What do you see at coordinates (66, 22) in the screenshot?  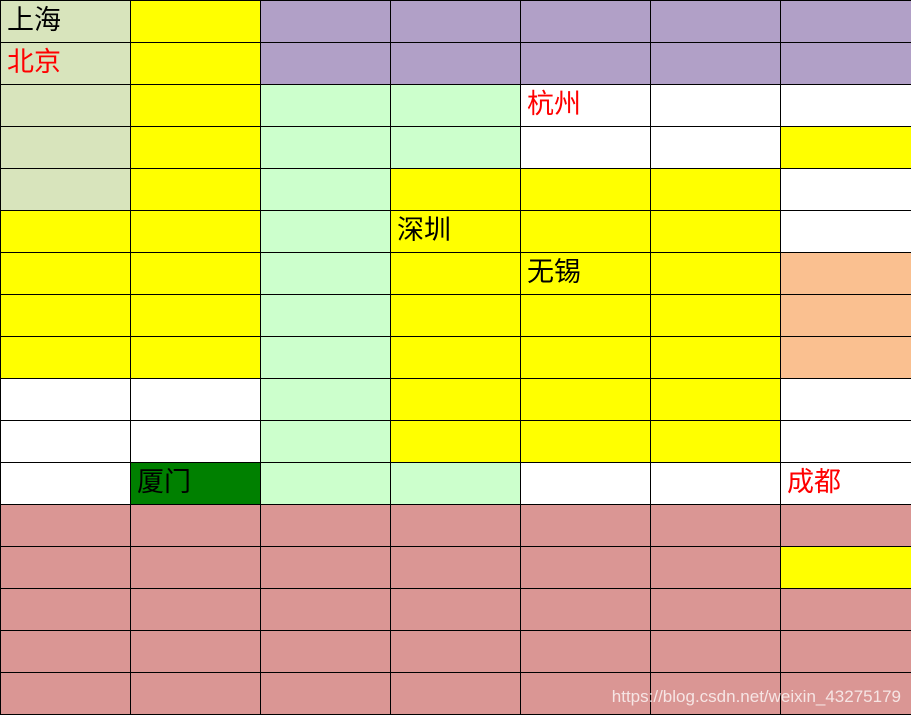 I see `city-label-cell: 上海` at bounding box center [66, 22].